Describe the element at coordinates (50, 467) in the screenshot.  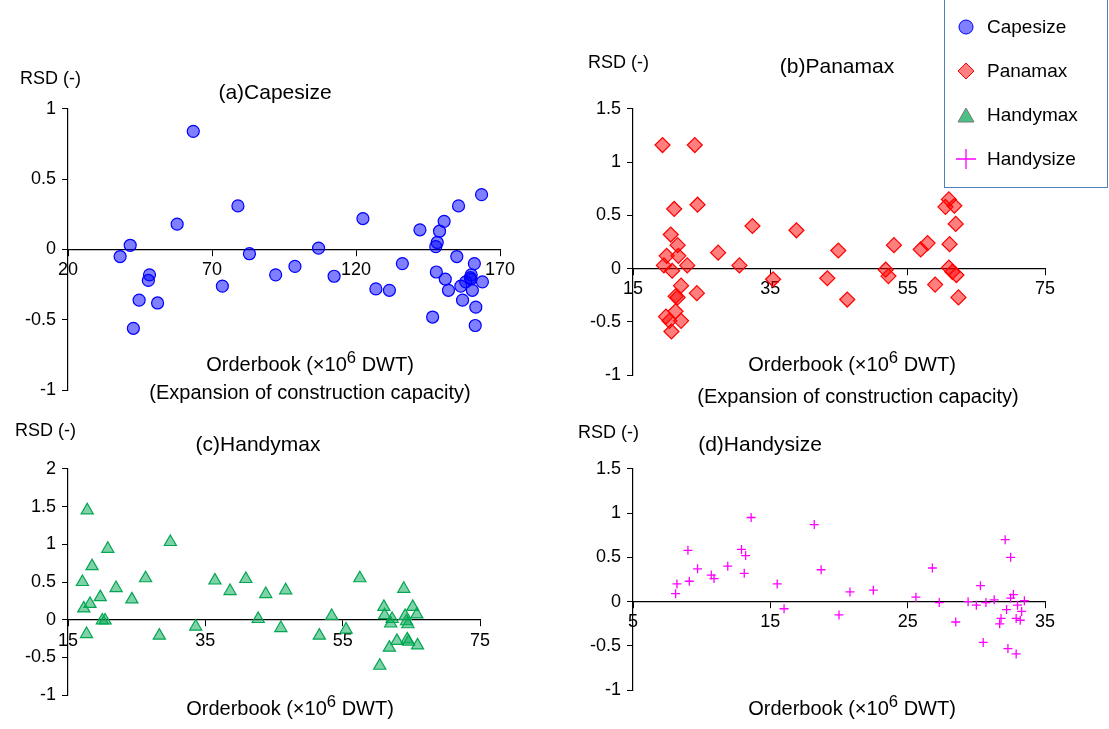
I see `y-tick-label: 2` at that location.